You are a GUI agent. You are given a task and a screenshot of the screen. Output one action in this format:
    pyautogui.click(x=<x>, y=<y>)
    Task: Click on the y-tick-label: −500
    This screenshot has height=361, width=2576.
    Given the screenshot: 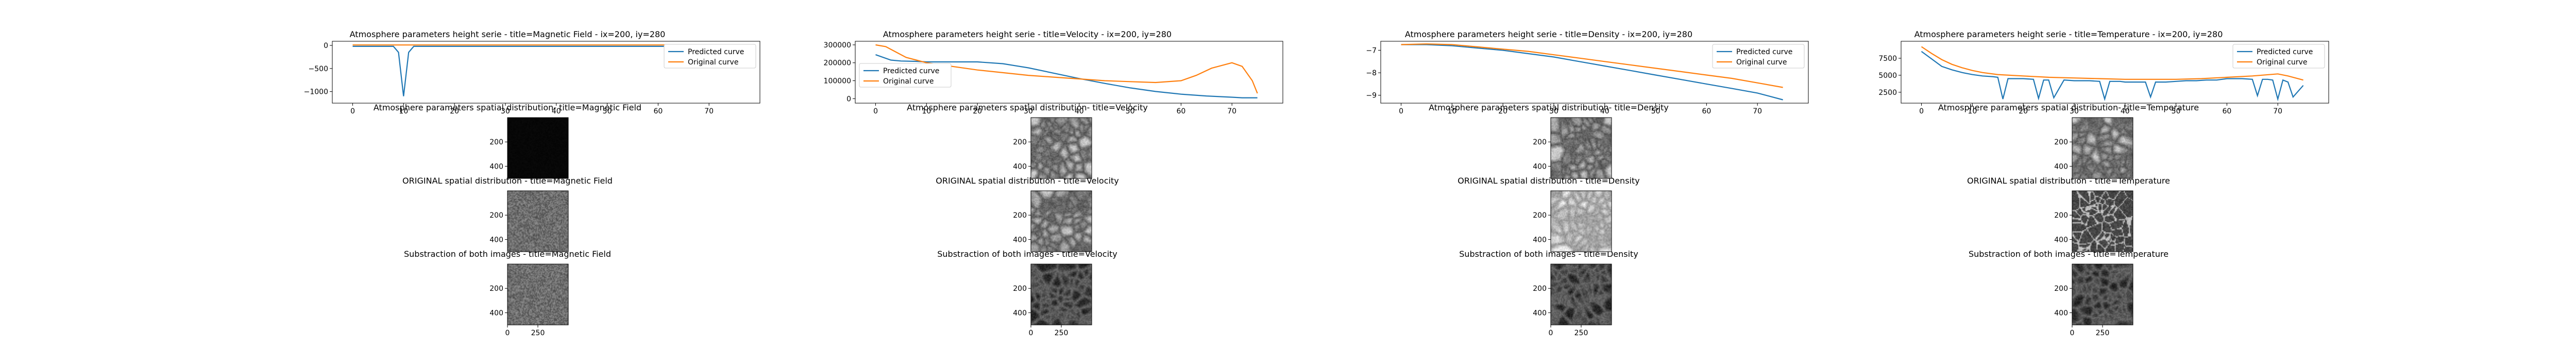 What is the action you would take?
    pyautogui.click(x=318, y=69)
    